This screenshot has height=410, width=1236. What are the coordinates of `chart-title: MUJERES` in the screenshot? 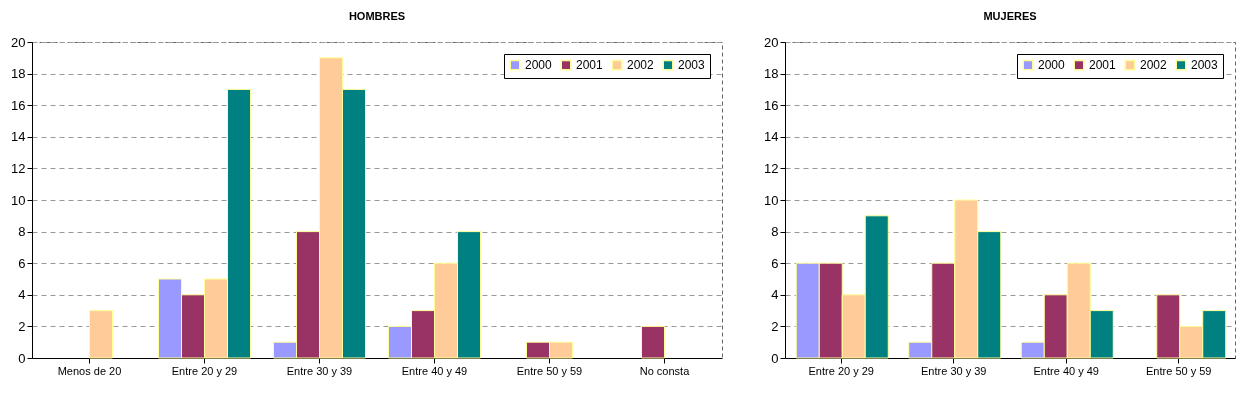 It's located at (1010, 16).